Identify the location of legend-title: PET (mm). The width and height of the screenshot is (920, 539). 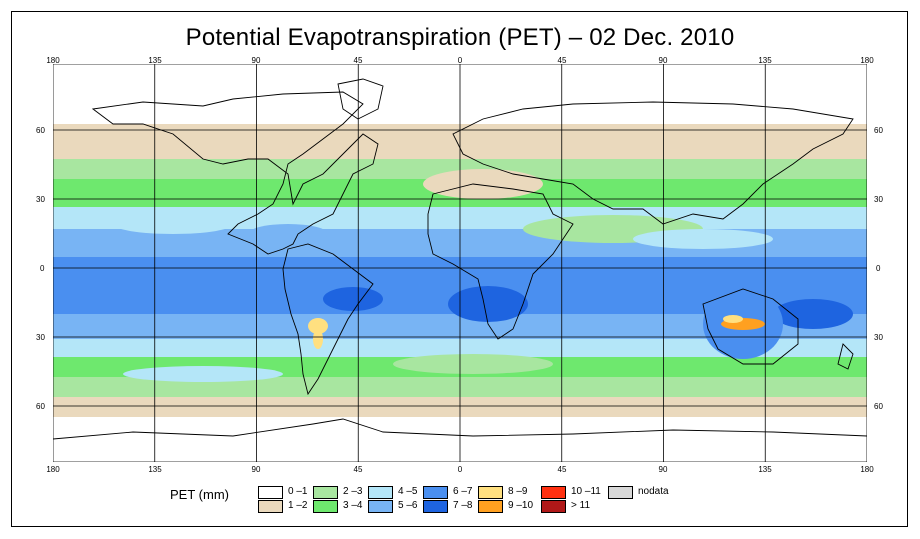
(199, 494).